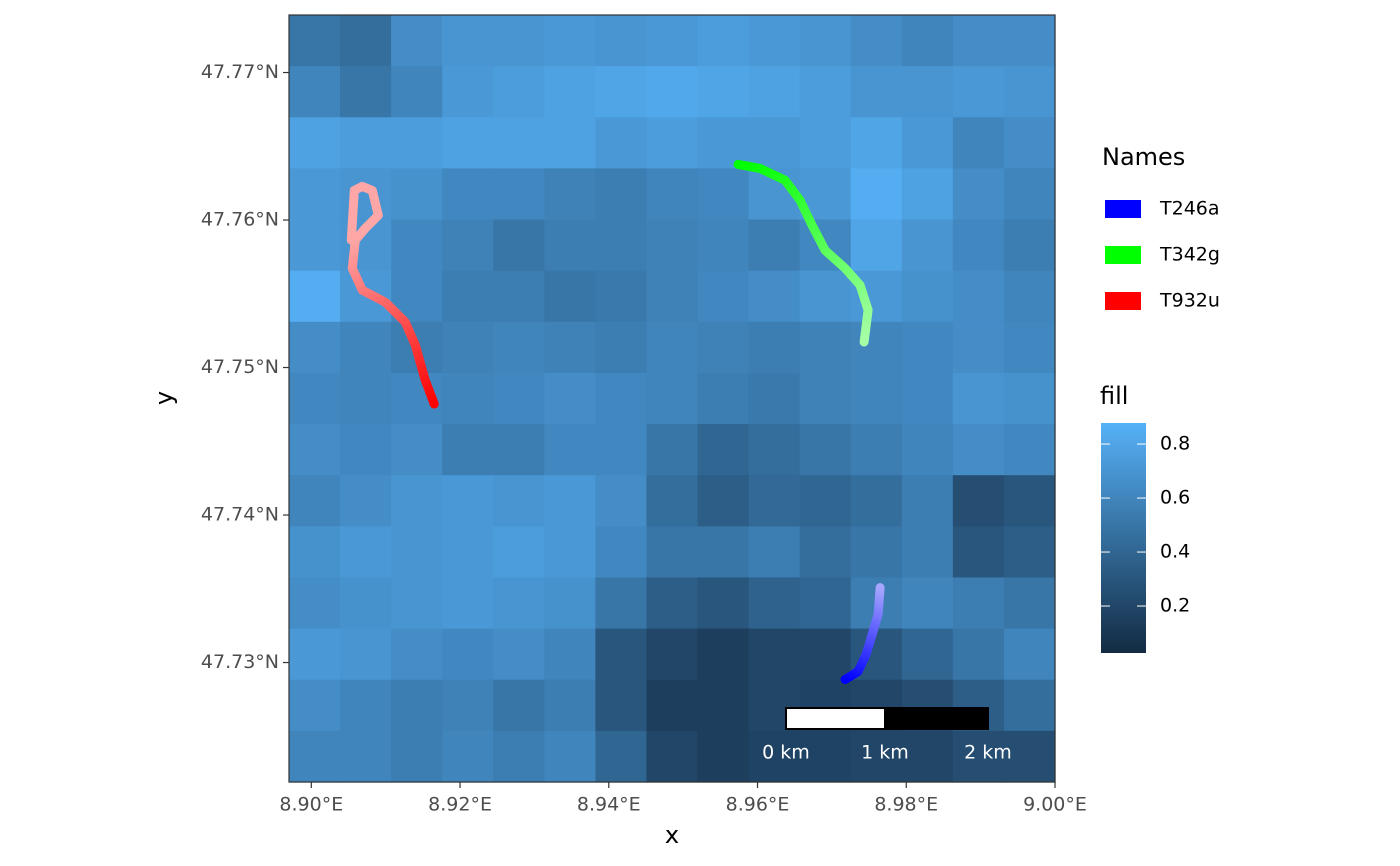  What do you see at coordinates (1175, 498) in the screenshot?
I see `colorbar-label: 0.6` at bounding box center [1175, 498].